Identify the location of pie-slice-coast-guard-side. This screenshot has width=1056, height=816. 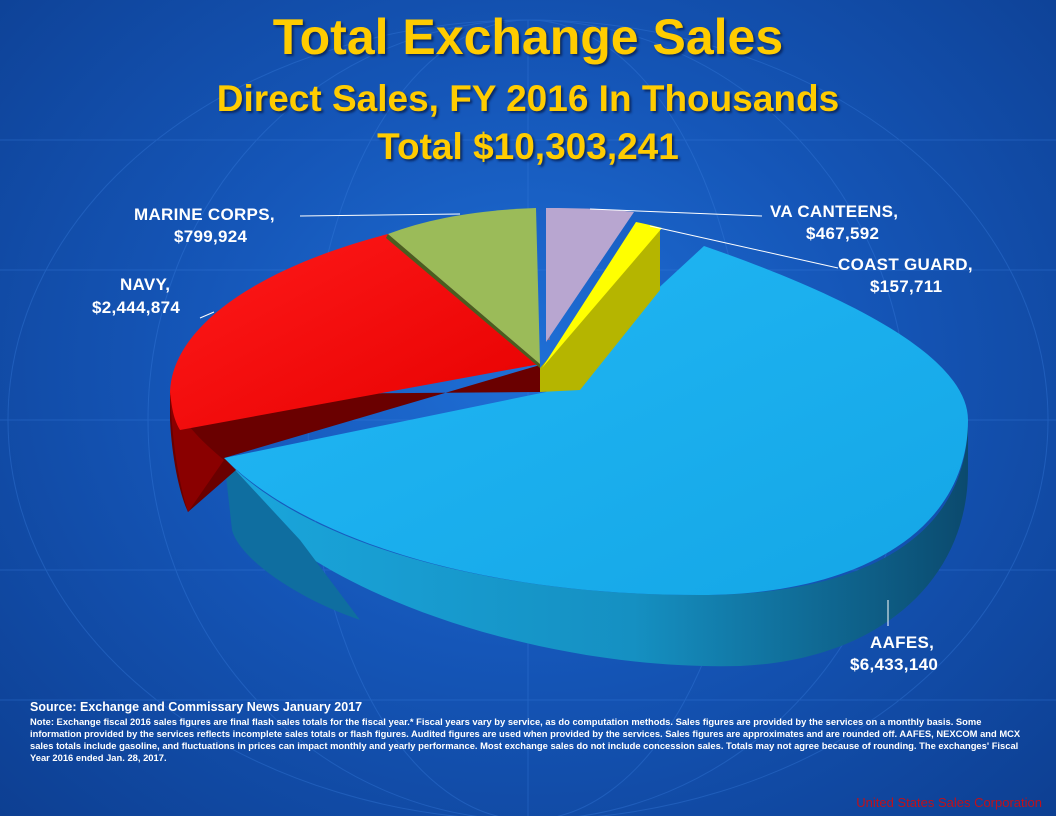
(600, 311).